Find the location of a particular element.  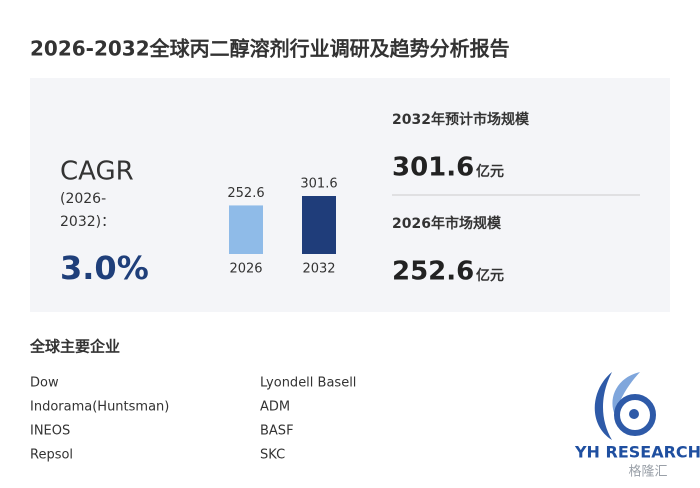

x-tick-label: 2026 is located at coordinates (245, 269).